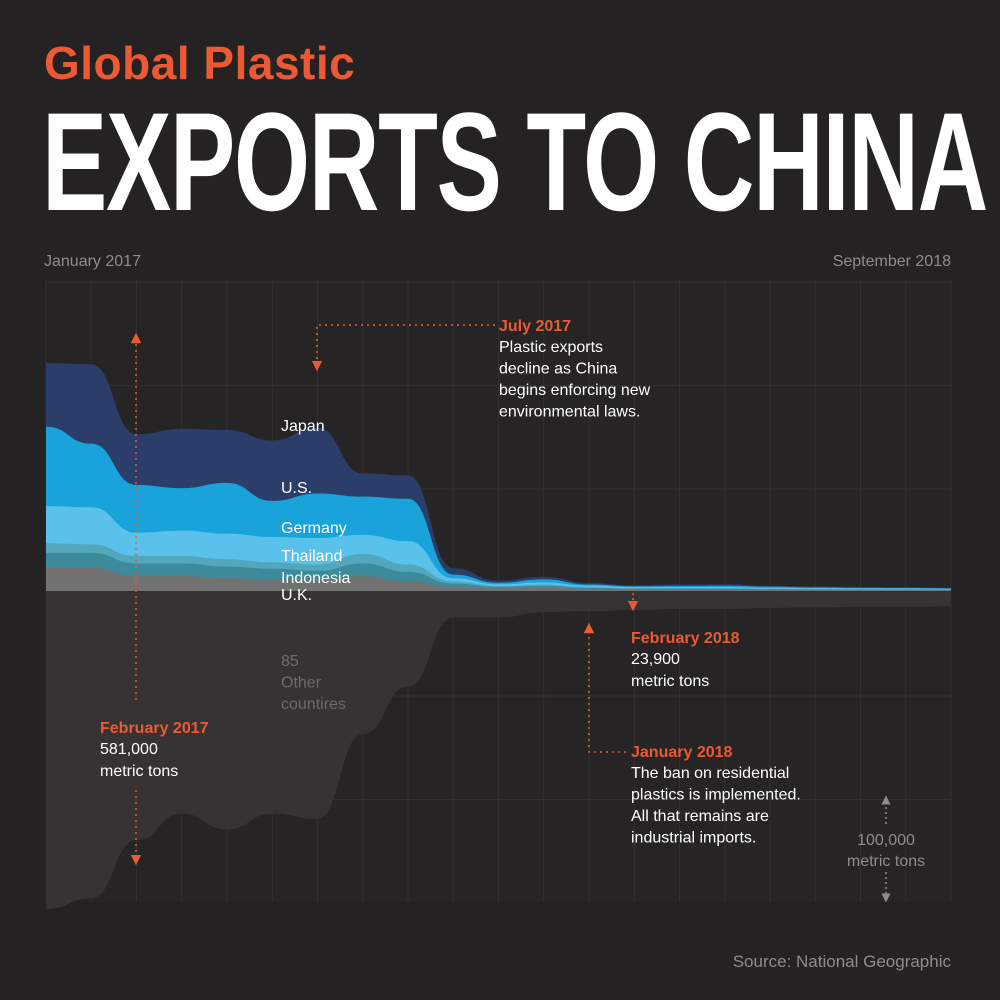 The height and width of the screenshot is (1000, 1000). I want to click on annotation-feb-2017-date: February 2017, so click(154, 728).